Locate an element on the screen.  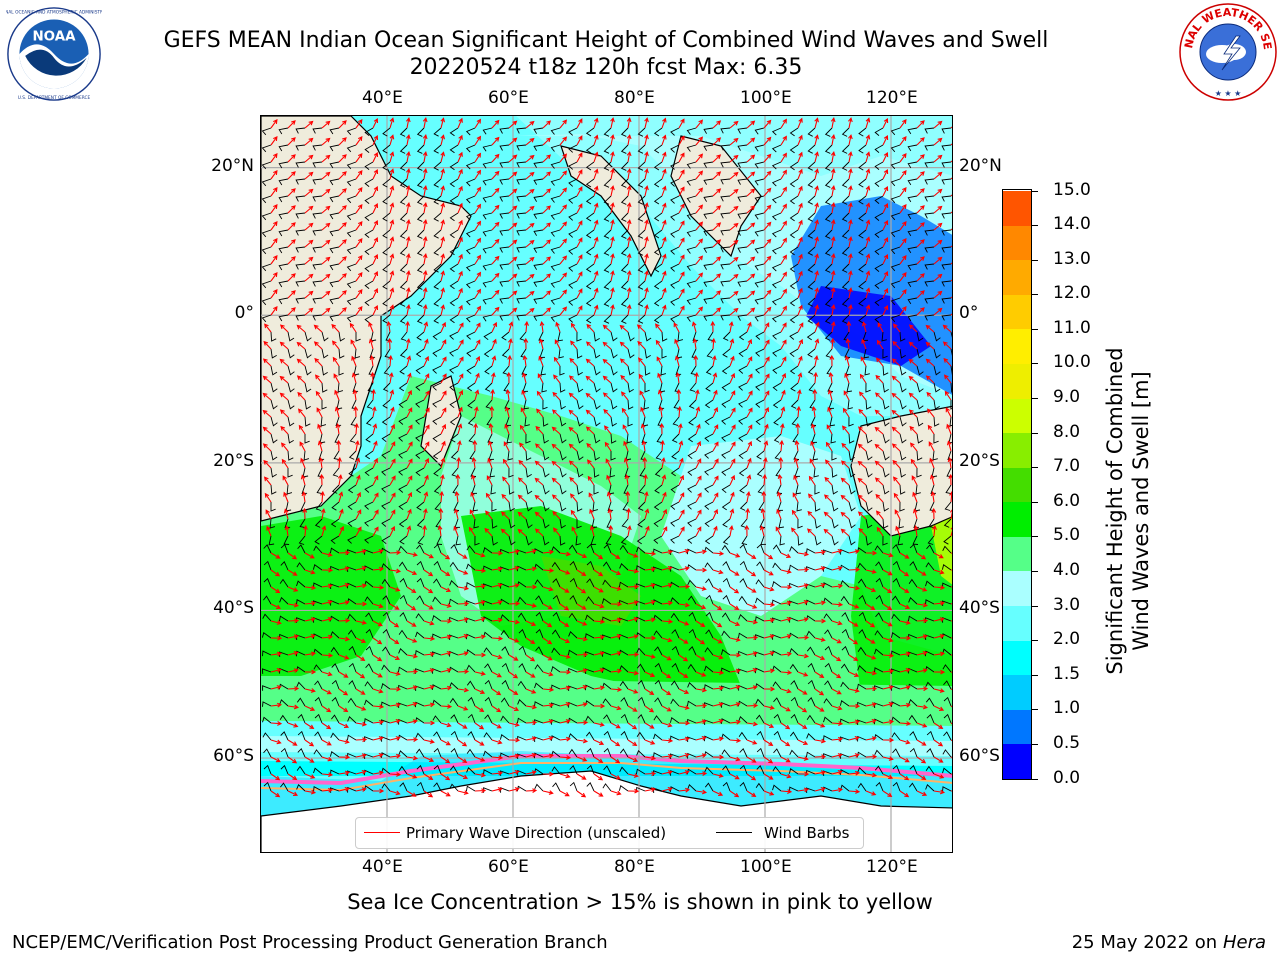
colorbar-tick-mark is located at coordinates (1035, 710).